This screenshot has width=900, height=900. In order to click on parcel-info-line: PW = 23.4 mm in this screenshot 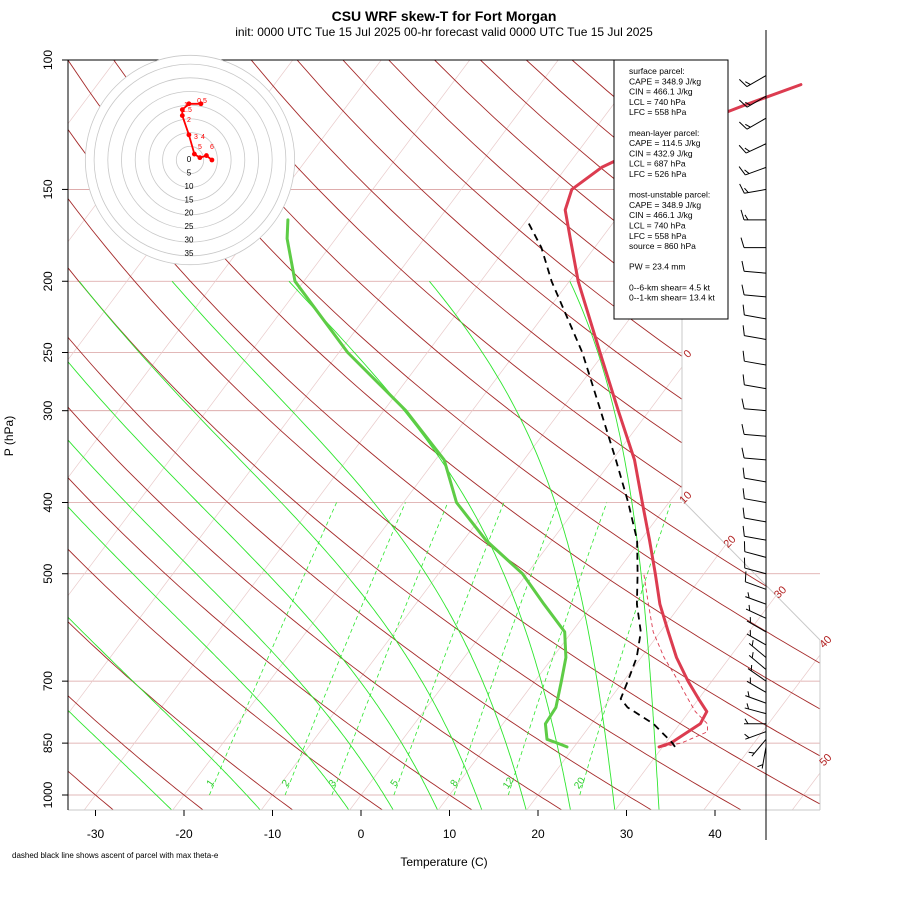, I will do `click(657, 267)`.